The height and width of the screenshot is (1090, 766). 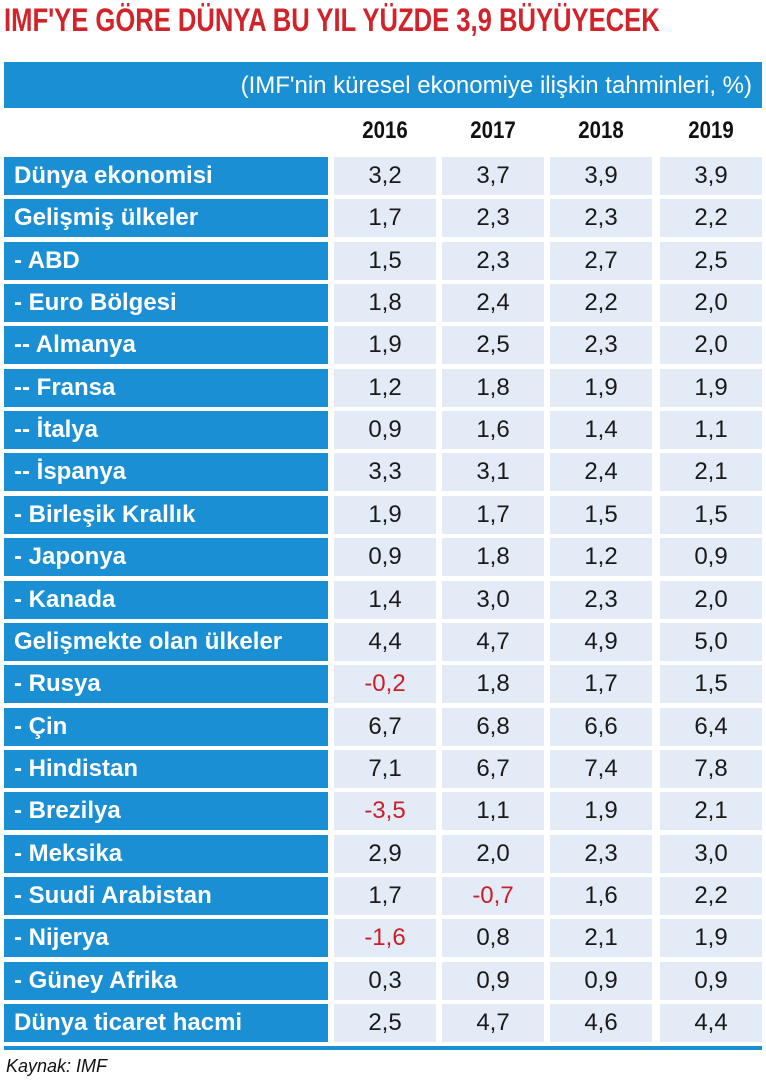 I want to click on row-label: - Nijerya, so click(x=166, y=938).